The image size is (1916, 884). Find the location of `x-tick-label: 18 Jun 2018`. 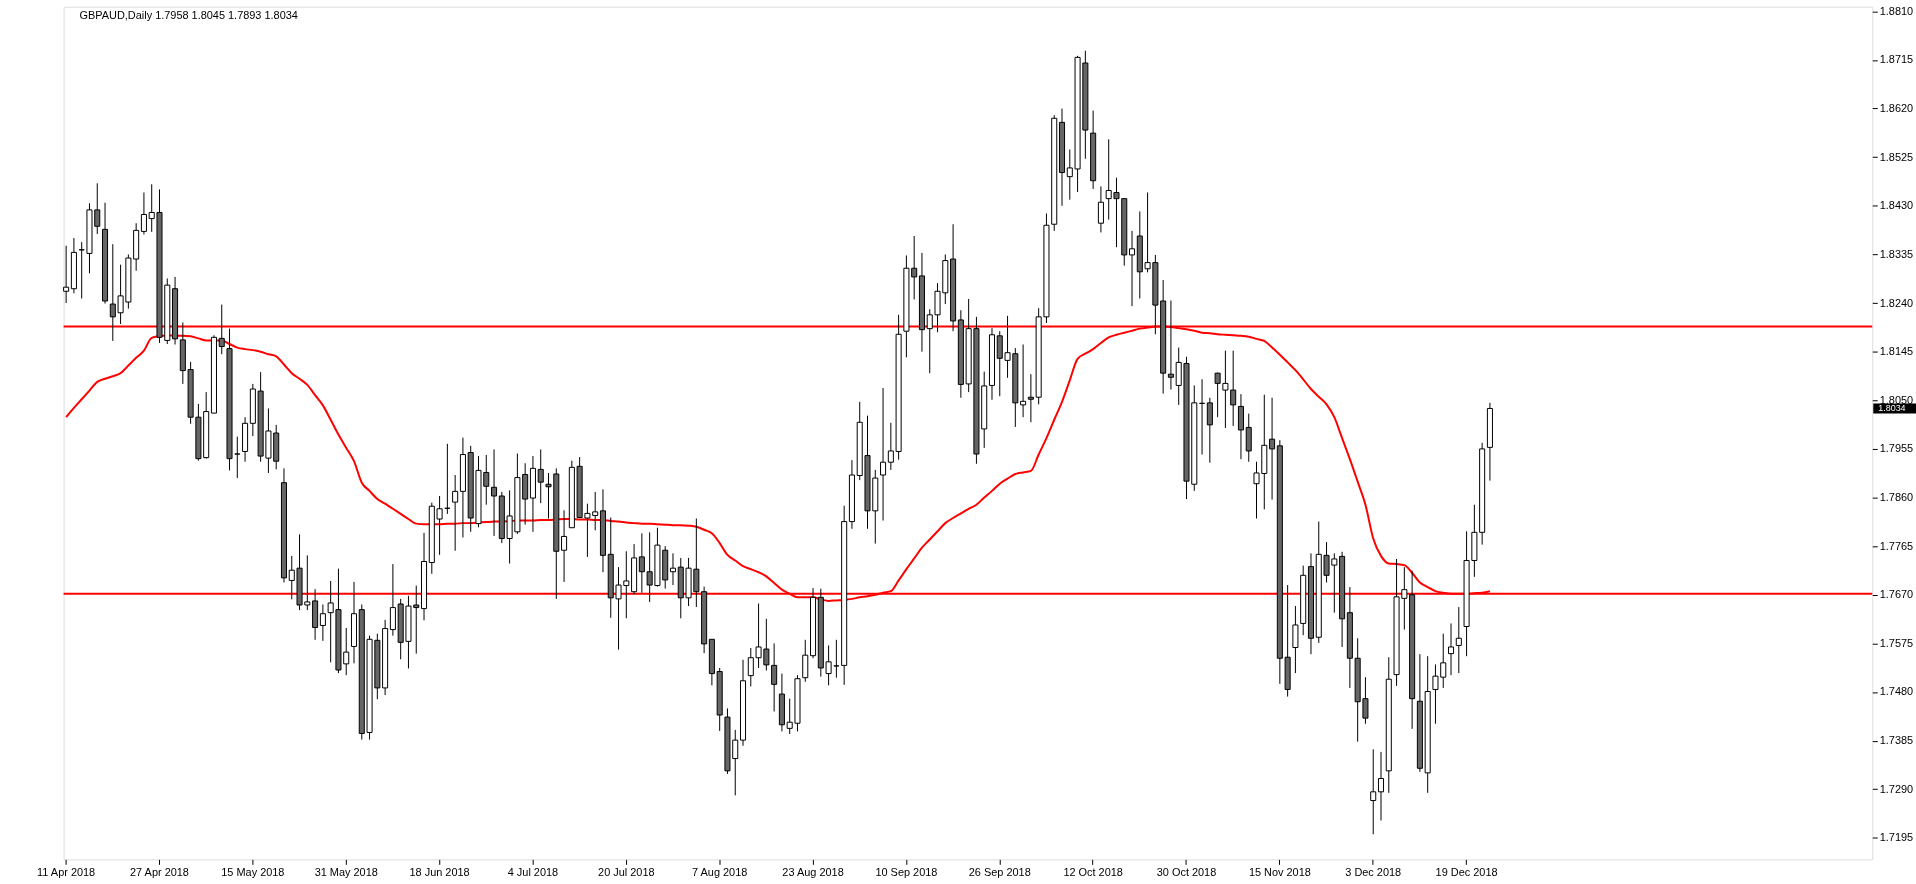

x-tick-label: 18 Jun 2018 is located at coordinates (439, 871).